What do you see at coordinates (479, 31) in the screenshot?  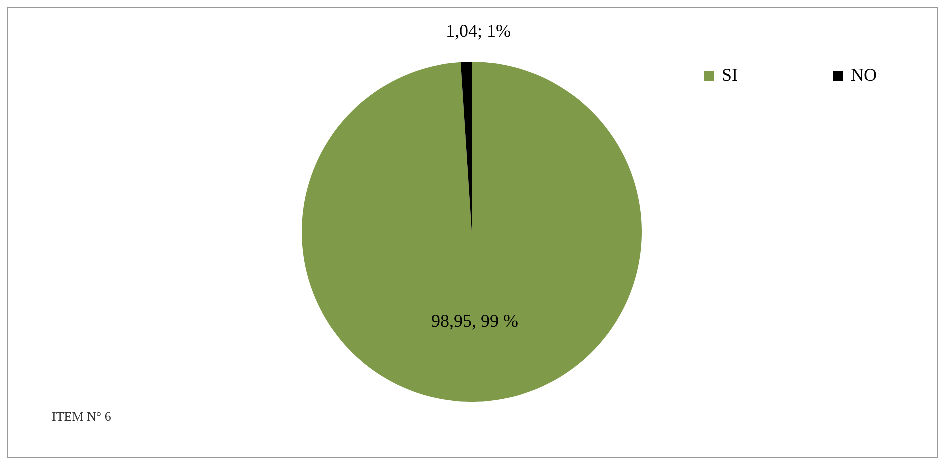 I see `data-label: 1,04; 1%` at bounding box center [479, 31].